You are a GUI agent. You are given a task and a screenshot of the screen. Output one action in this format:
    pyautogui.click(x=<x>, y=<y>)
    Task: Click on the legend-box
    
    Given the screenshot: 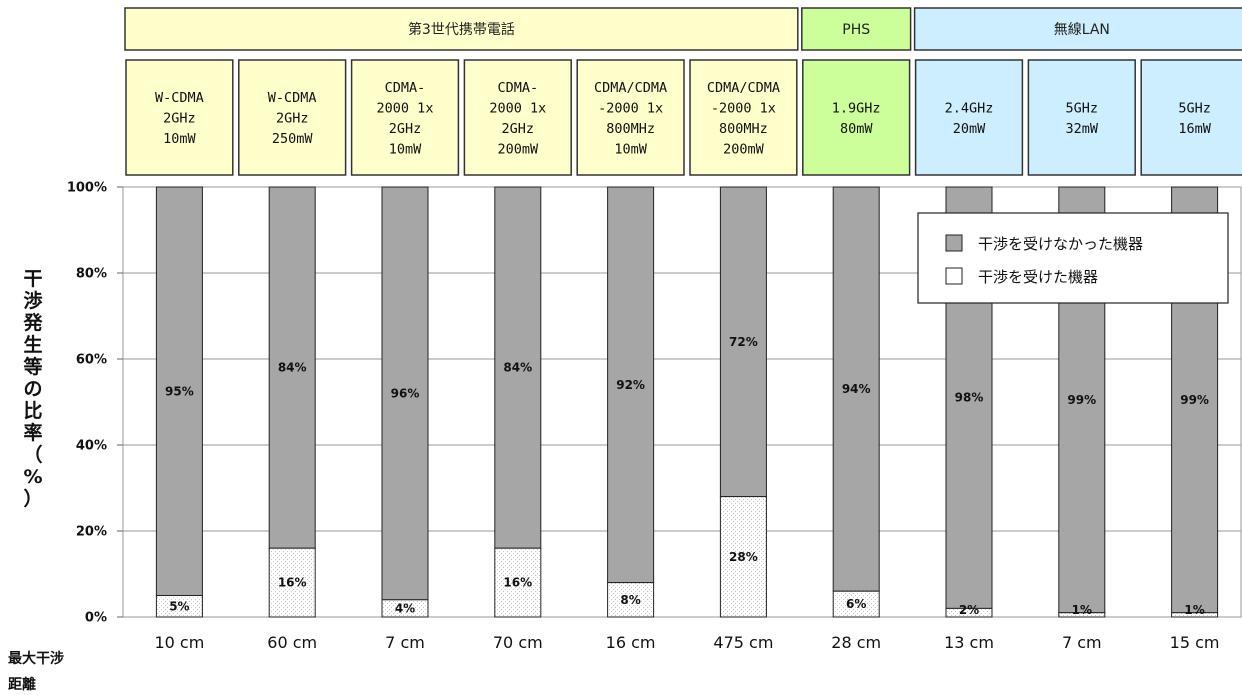 What is the action you would take?
    pyautogui.click(x=1073, y=258)
    